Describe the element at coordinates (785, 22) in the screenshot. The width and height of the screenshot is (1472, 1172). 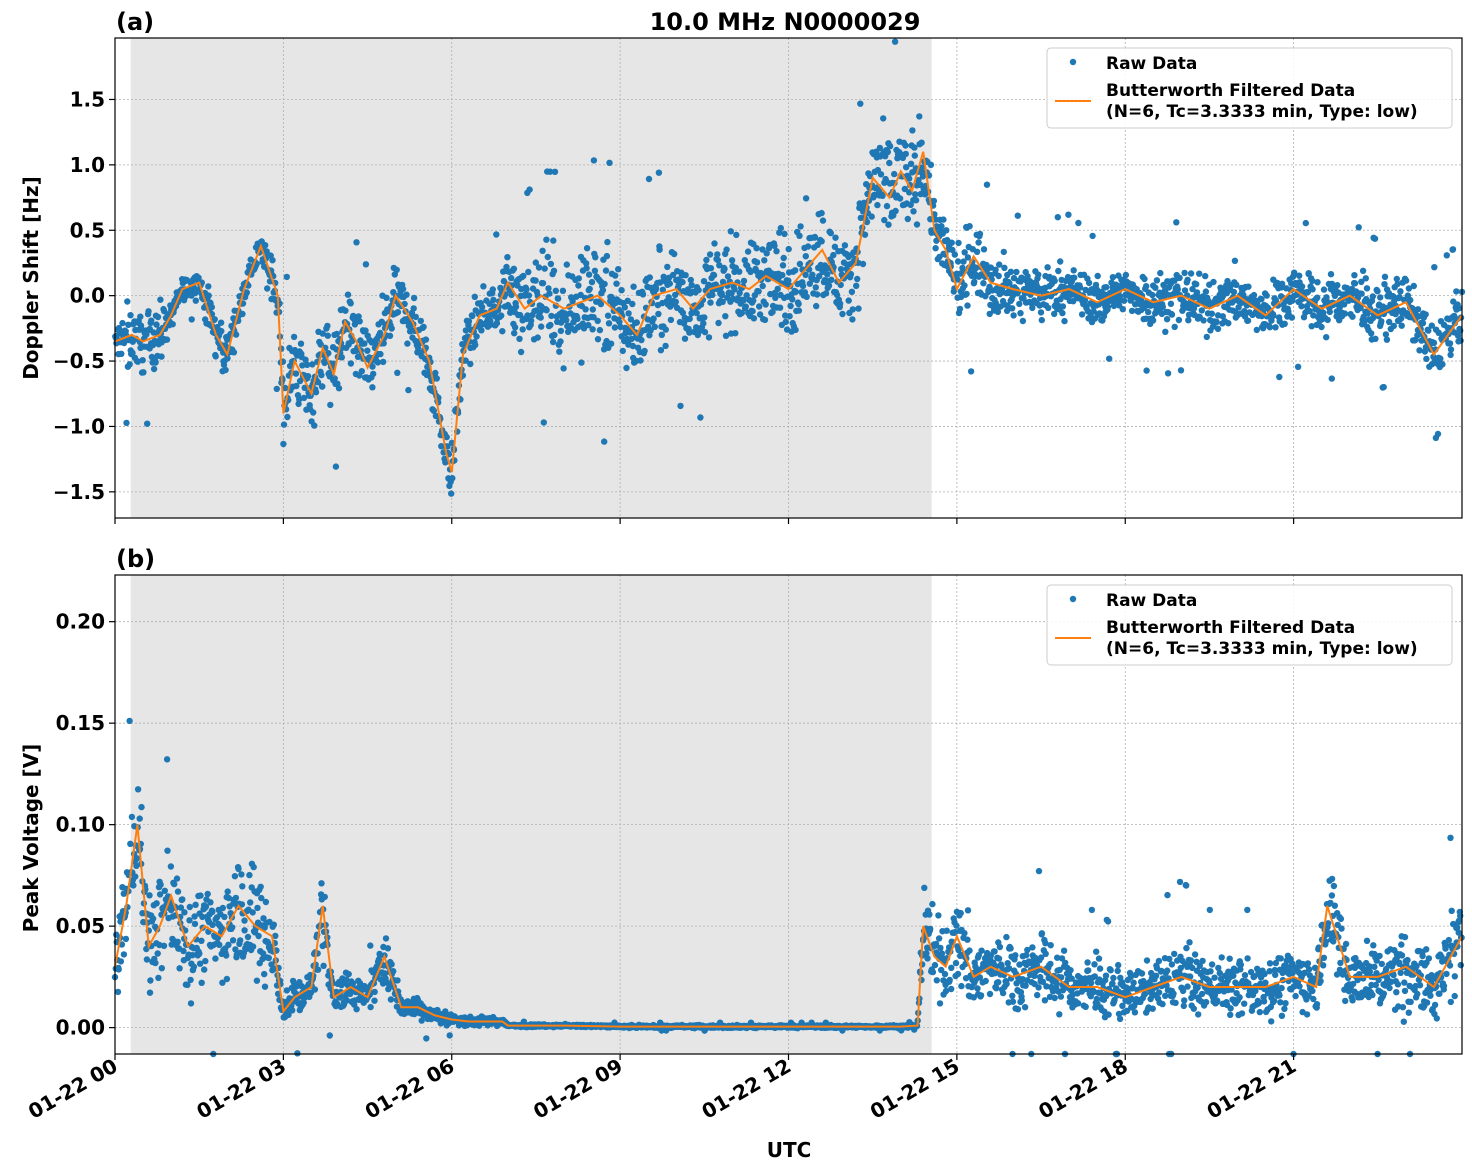
I see `figure-title: 10.0 MHz N0000029` at that location.